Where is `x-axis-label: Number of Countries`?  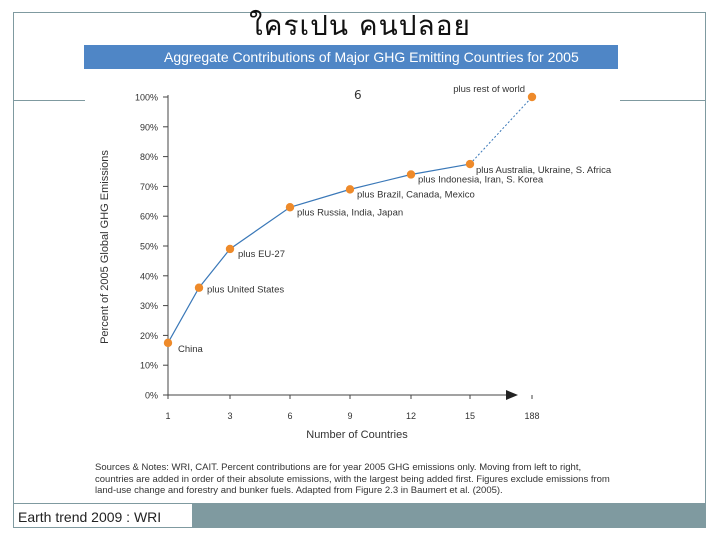
x-axis-label: Number of Countries is located at coordinates (357, 435).